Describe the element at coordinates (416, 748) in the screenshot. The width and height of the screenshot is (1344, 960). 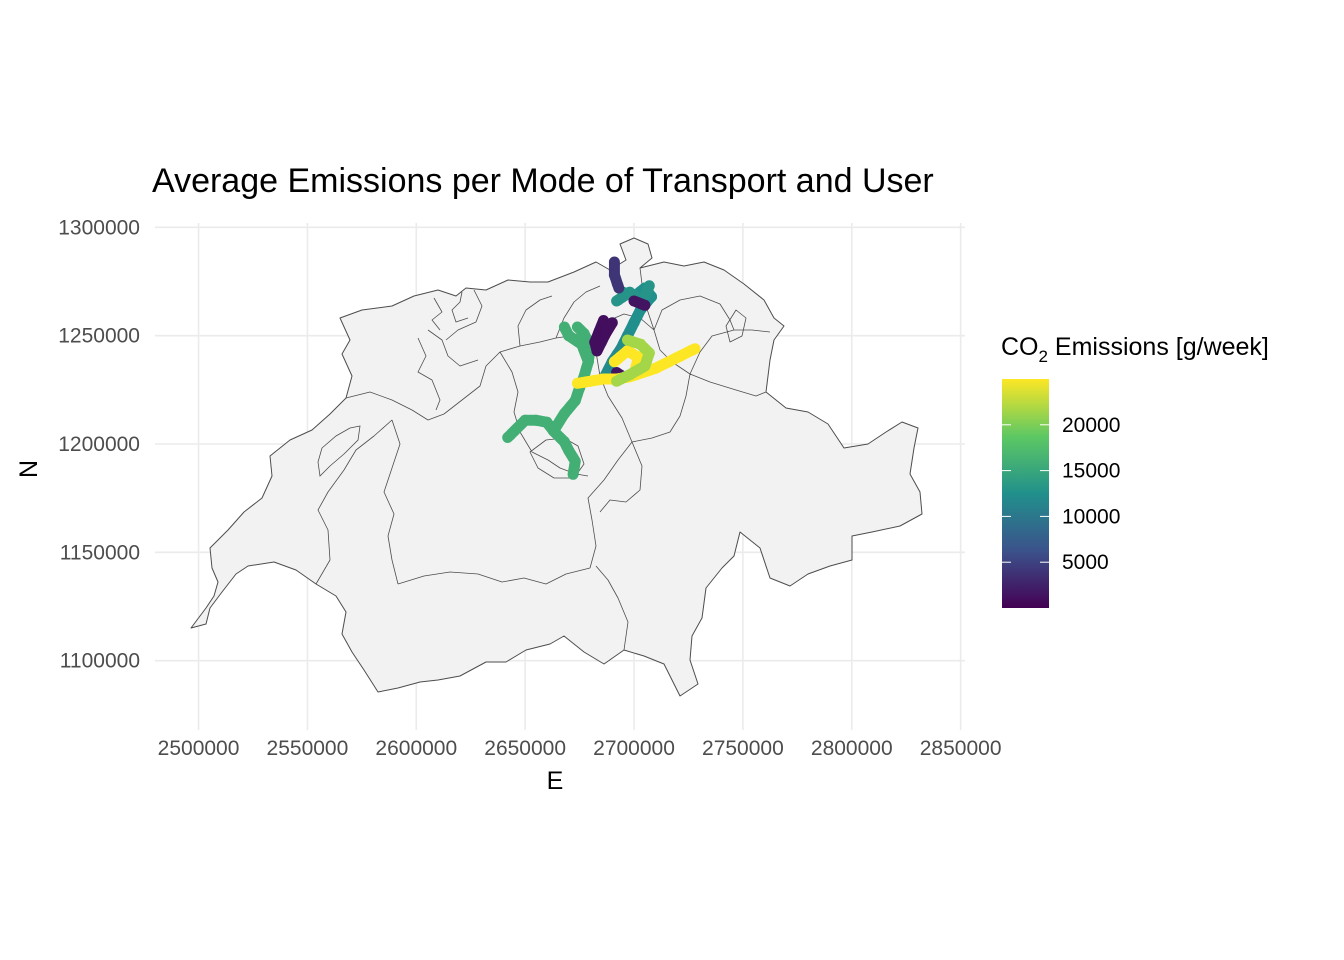
I see `x-tick-label: 2600000` at that location.